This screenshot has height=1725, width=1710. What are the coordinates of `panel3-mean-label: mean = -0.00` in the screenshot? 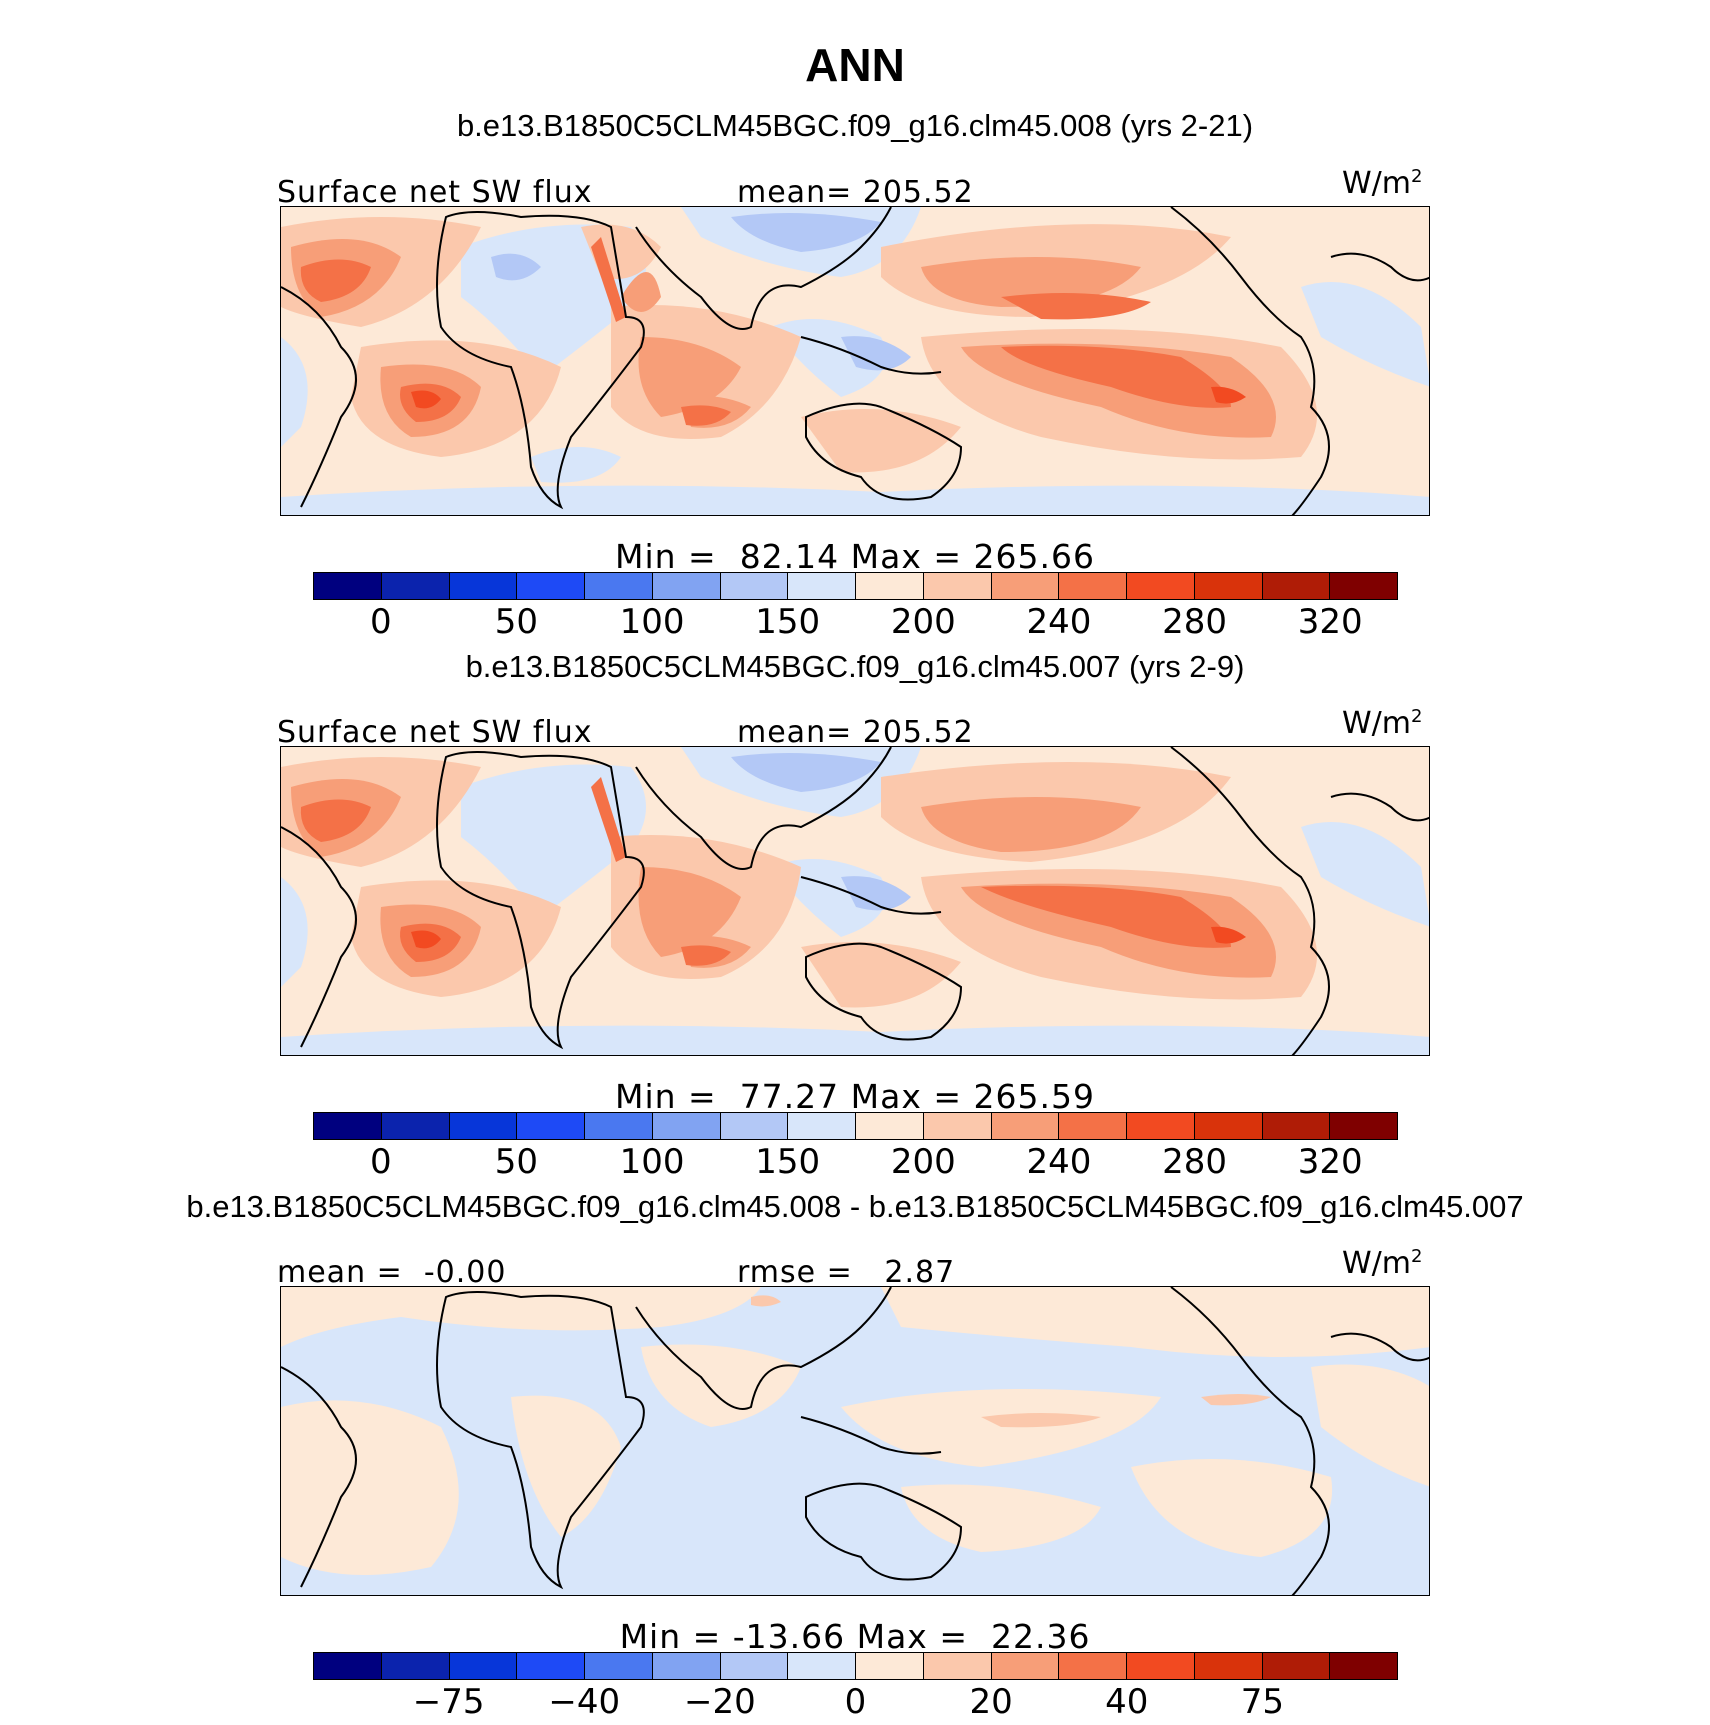 It's located at (392, 1272).